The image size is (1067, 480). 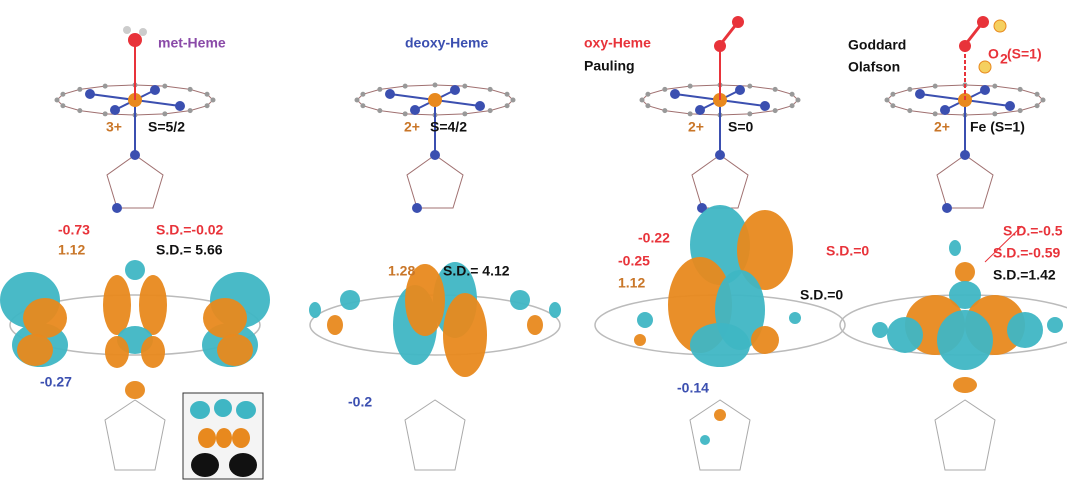 I want to click on label: deoxy-Heme, so click(x=446, y=43).